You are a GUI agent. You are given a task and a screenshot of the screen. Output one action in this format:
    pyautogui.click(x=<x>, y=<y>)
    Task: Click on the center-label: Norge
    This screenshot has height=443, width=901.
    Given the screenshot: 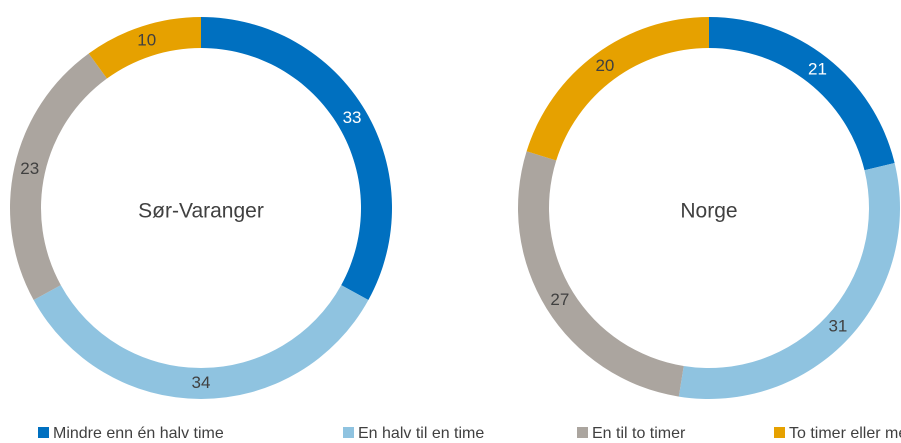 What is the action you would take?
    pyautogui.click(x=708, y=211)
    